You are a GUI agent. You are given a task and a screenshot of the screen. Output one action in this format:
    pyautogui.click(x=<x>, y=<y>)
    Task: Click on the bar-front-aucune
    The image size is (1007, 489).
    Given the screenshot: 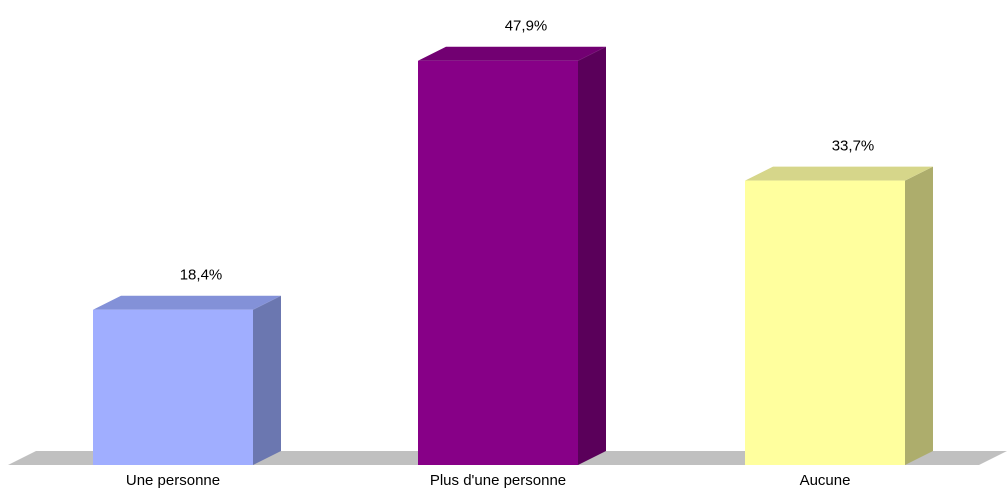 What is the action you would take?
    pyautogui.click(x=825, y=322)
    